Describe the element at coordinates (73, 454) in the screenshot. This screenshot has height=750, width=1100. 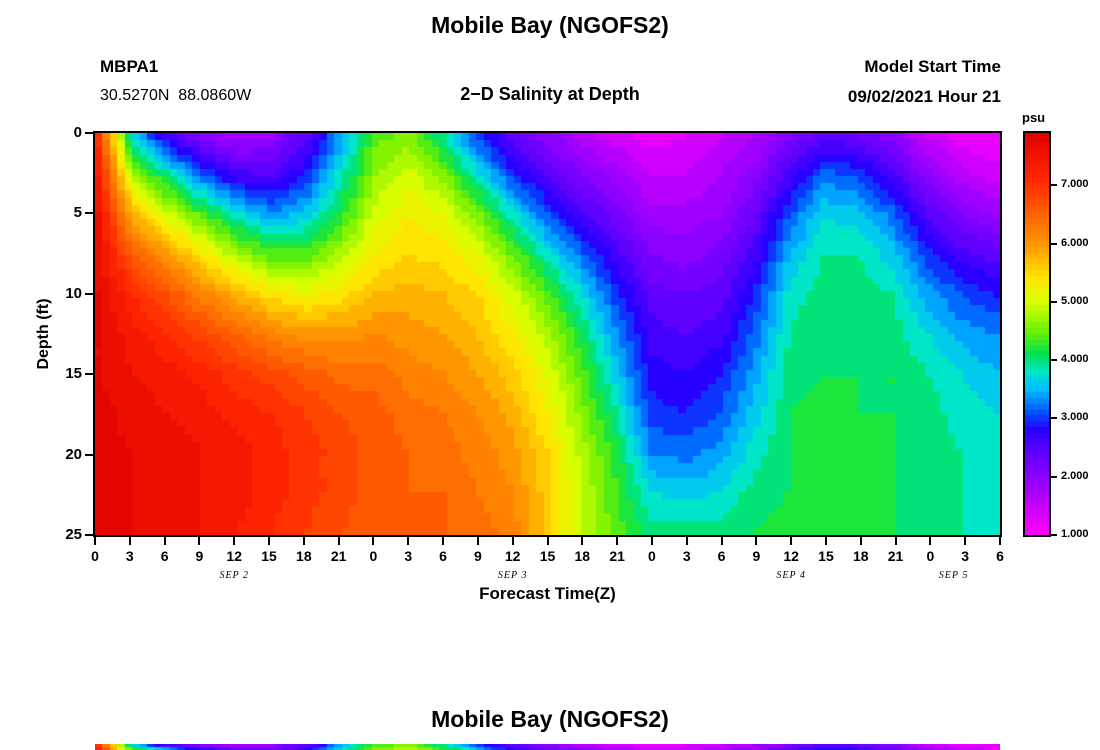
I see `y-tick-label: 20` at that location.